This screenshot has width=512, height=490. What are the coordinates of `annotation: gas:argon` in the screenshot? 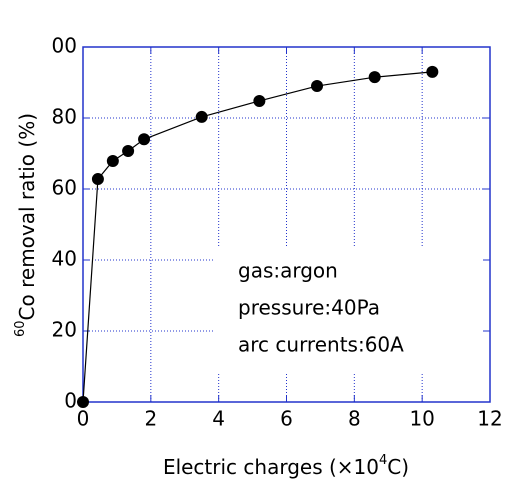 It's located at (288, 271).